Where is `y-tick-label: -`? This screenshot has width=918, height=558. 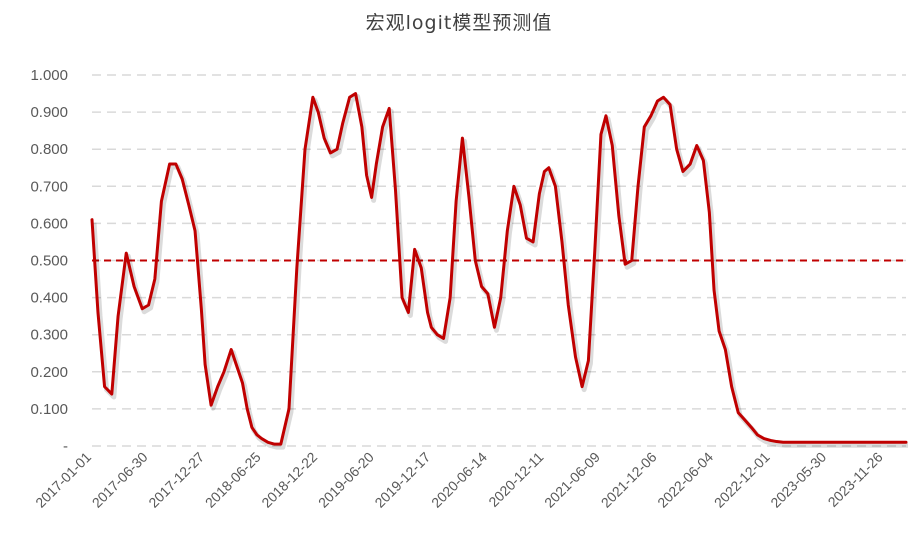 y-tick-label: - is located at coordinates (65, 446).